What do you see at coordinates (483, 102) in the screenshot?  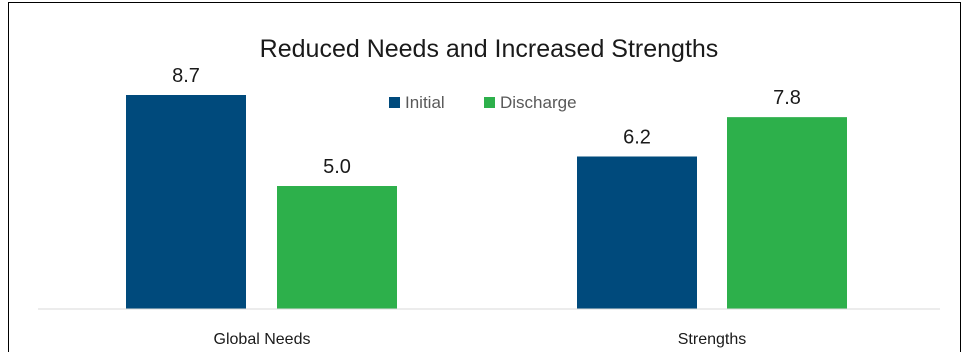 I see `legend: Initial Discharge` at bounding box center [483, 102].